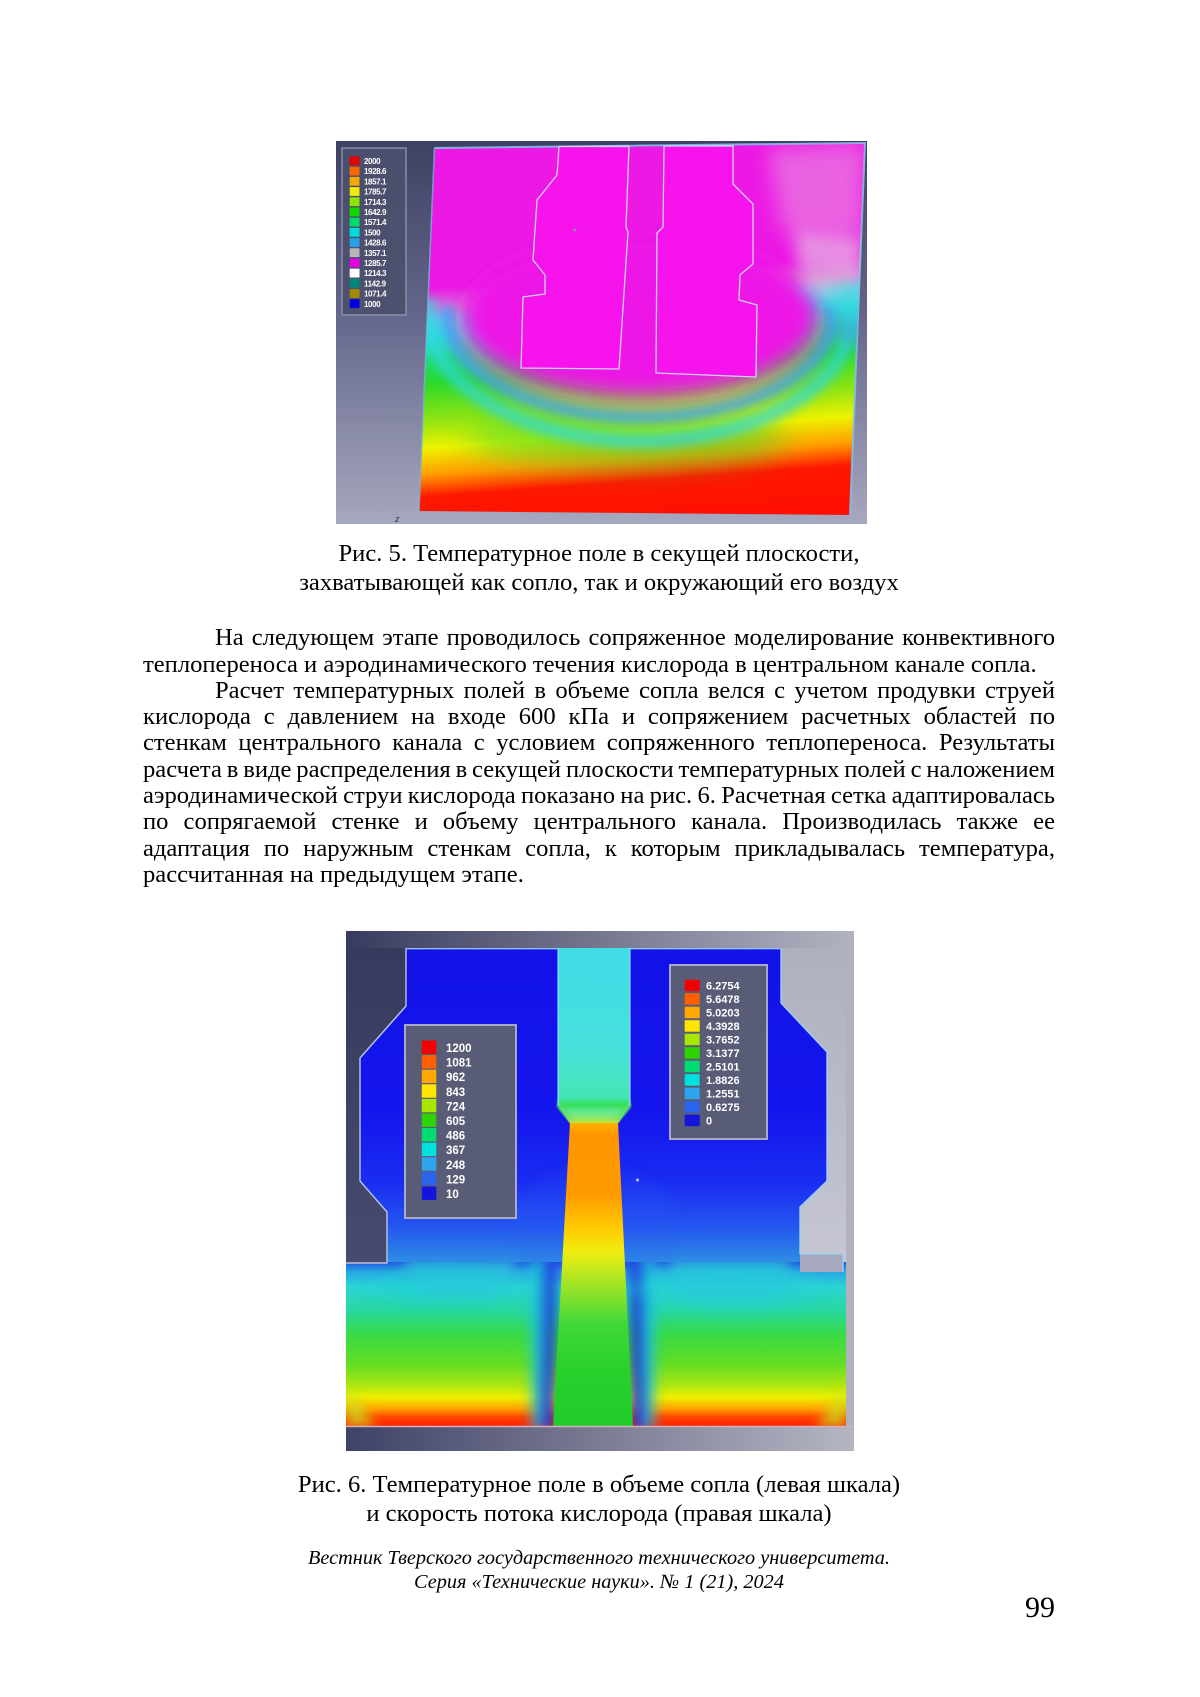 This screenshot has height=1697, width=1200. What do you see at coordinates (455, 1180) in the screenshot?
I see `svg-text: 129` at bounding box center [455, 1180].